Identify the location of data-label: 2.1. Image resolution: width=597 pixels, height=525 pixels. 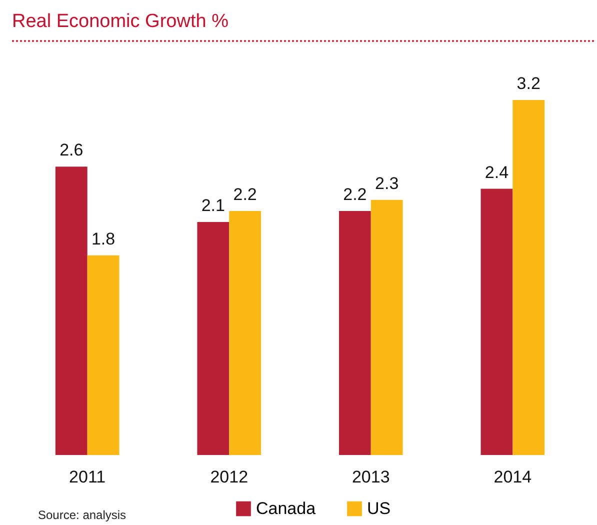
(213, 206).